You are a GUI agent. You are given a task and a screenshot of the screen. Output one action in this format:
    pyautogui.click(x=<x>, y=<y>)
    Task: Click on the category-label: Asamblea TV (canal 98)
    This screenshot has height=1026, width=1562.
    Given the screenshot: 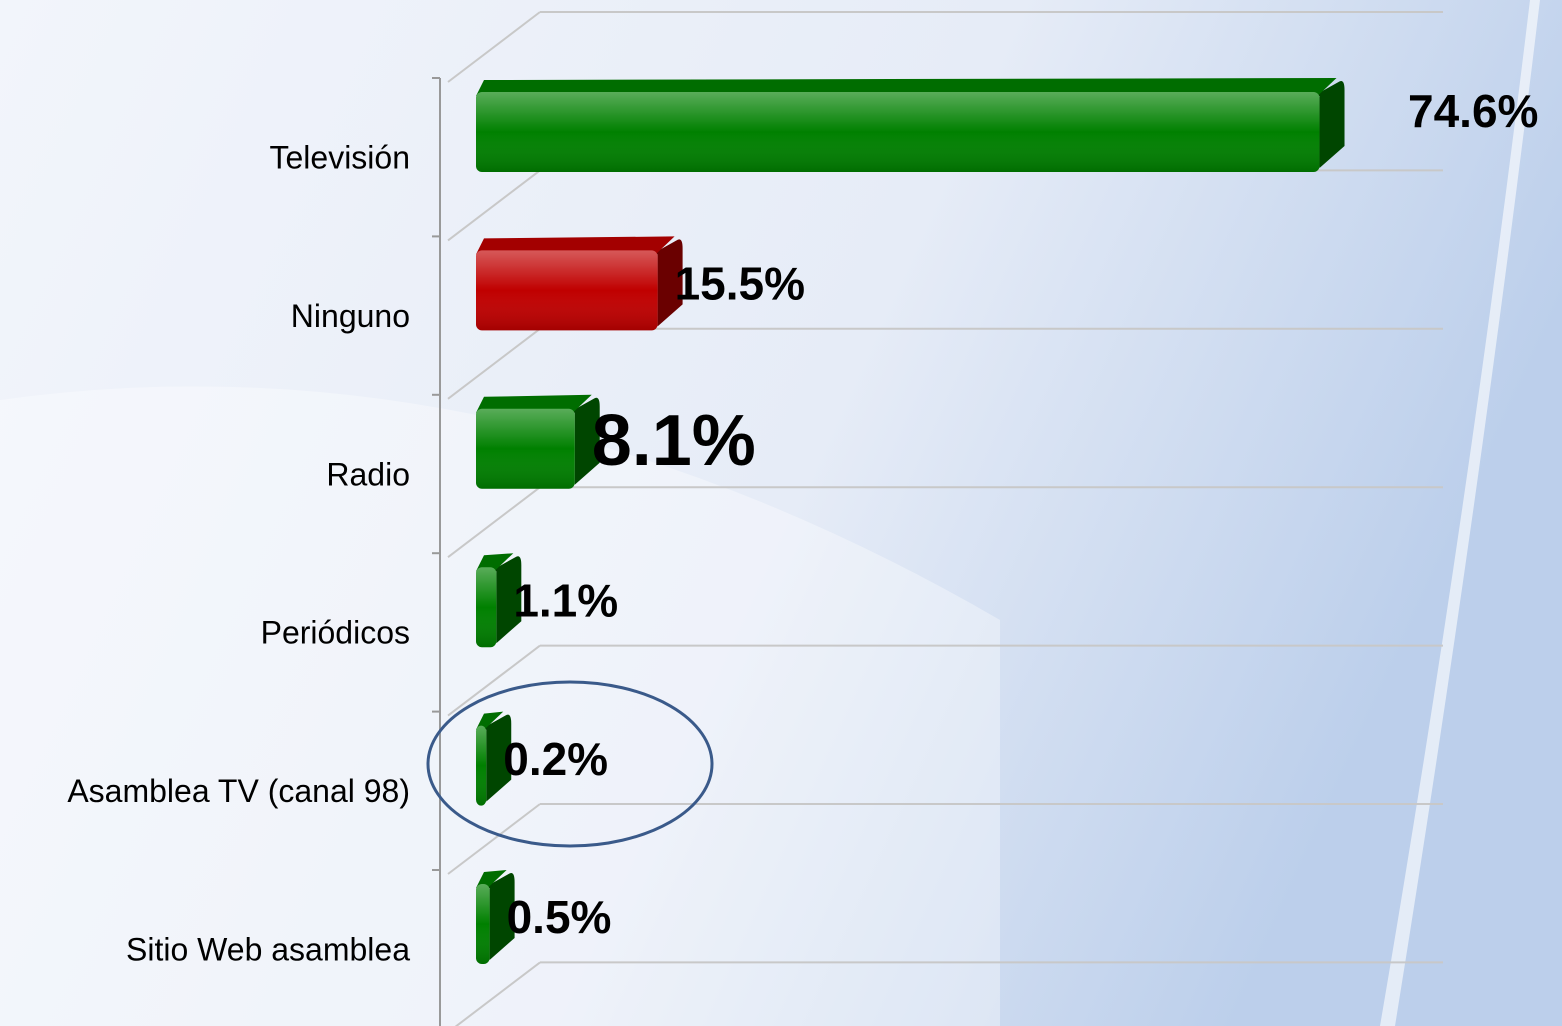 What is the action you would take?
    pyautogui.click(x=238, y=791)
    